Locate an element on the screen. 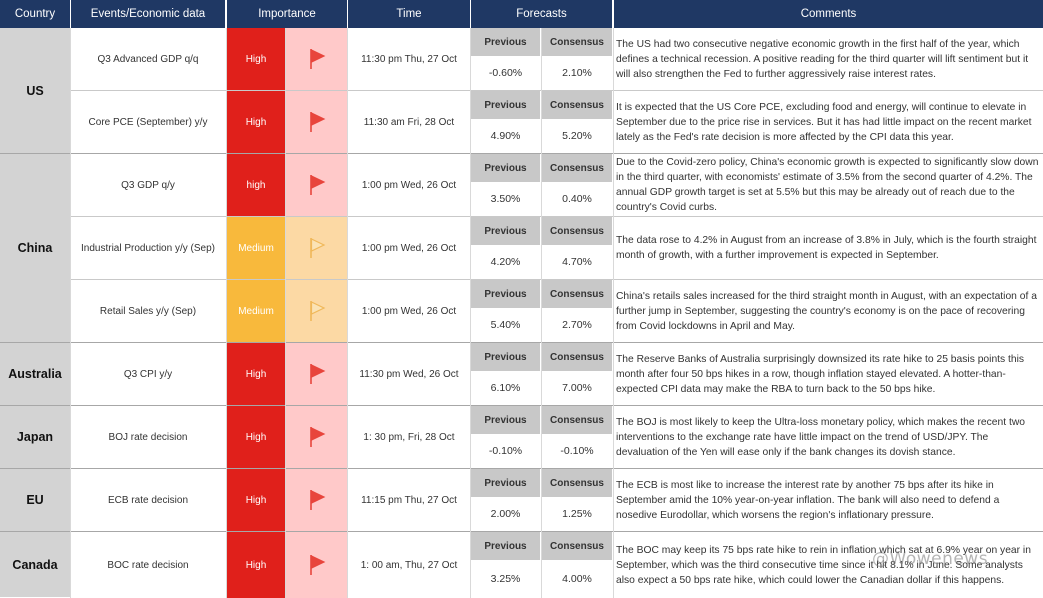  country-cell: EU is located at coordinates (35, 500).